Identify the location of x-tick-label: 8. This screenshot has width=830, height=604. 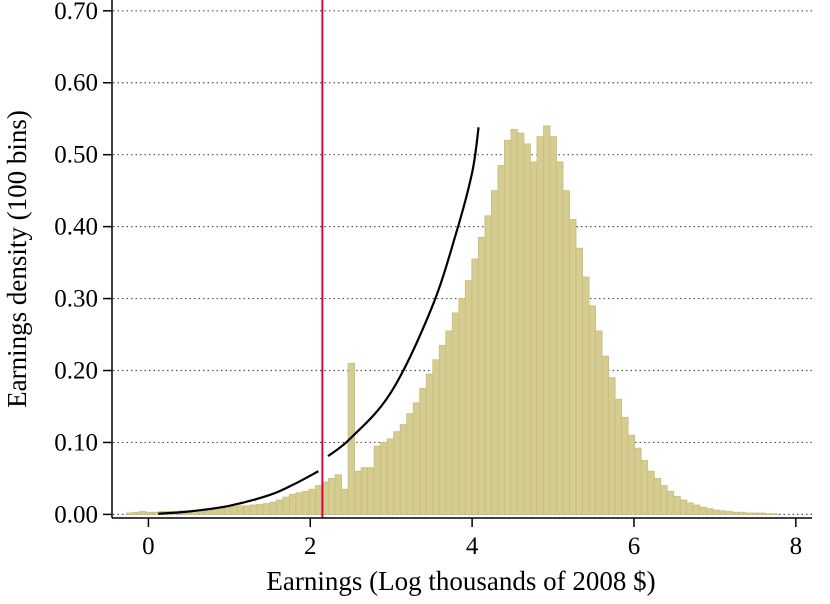
(796, 546).